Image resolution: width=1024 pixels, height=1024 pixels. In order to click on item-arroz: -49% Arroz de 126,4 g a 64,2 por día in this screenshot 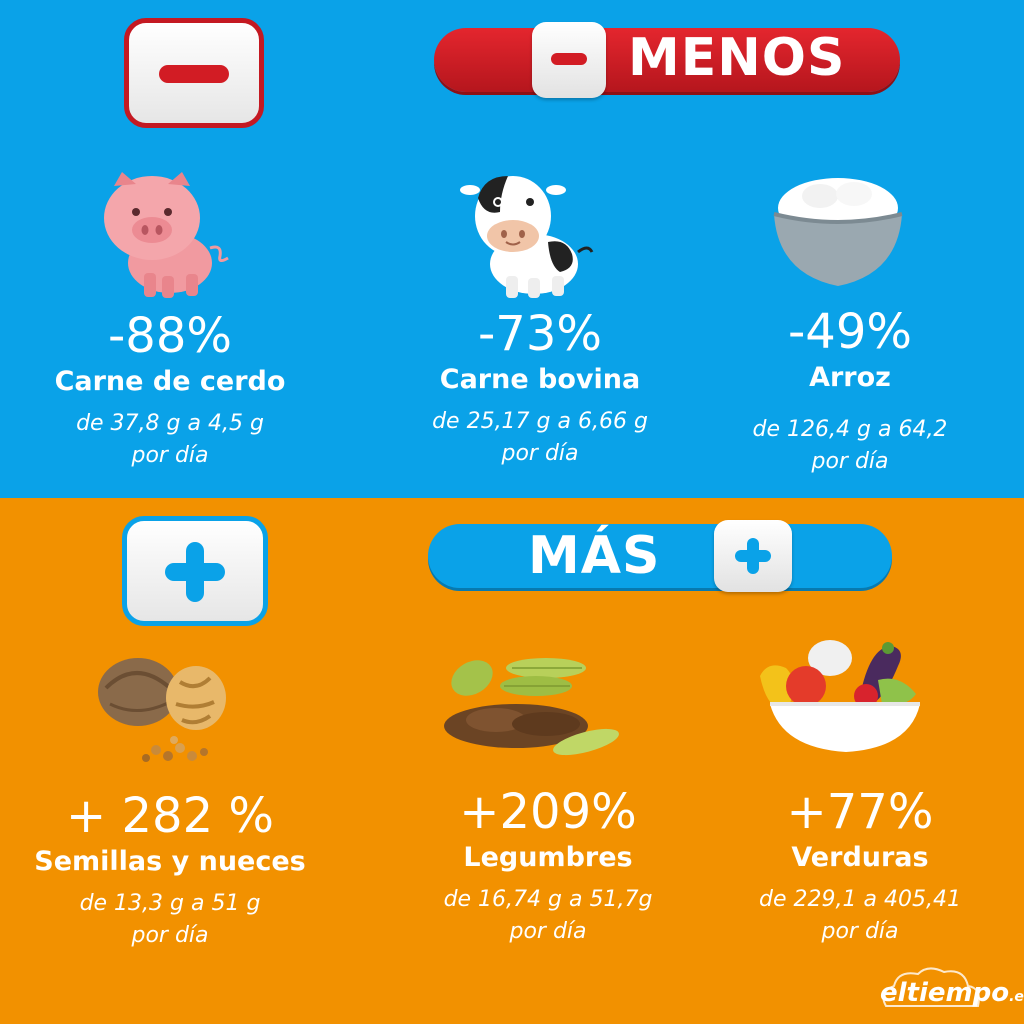, I will do `click(850, 393)`.